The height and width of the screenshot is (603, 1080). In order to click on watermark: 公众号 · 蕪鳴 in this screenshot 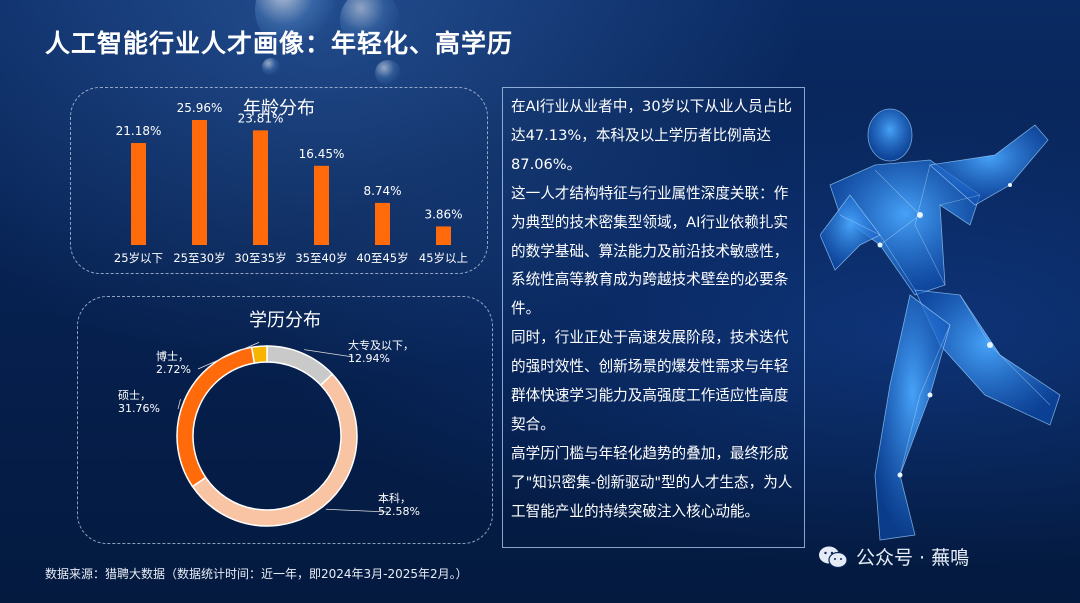, I will do `click(893, 556)`.